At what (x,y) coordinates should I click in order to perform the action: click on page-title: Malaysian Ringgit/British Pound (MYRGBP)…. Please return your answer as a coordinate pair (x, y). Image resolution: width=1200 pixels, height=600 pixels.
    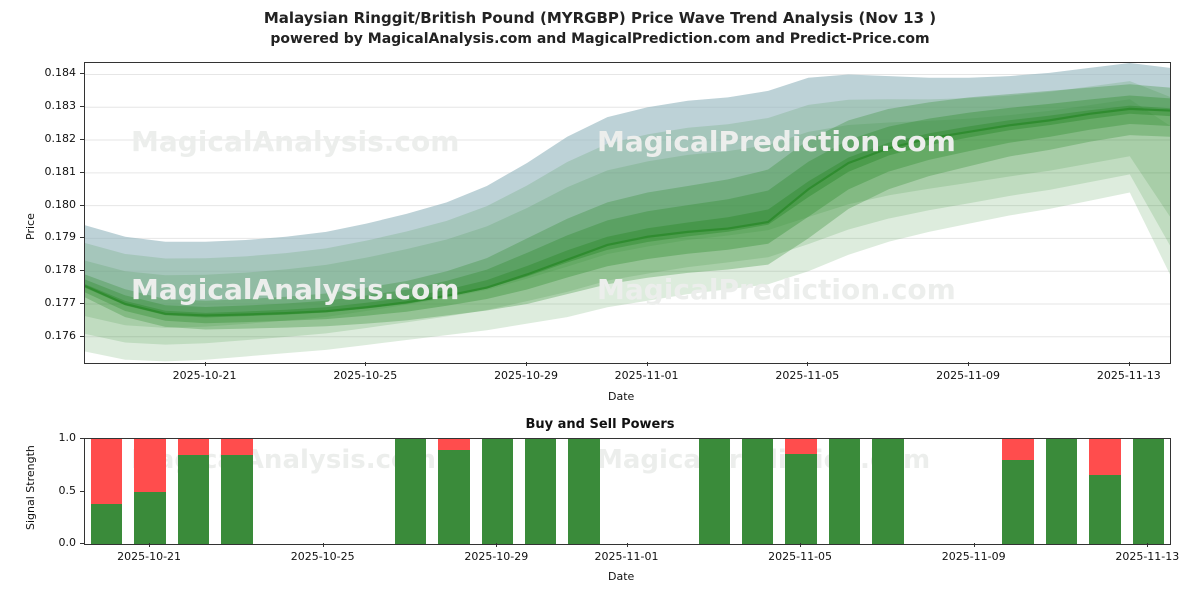
    Looking at the image, I should click on (600, 18).